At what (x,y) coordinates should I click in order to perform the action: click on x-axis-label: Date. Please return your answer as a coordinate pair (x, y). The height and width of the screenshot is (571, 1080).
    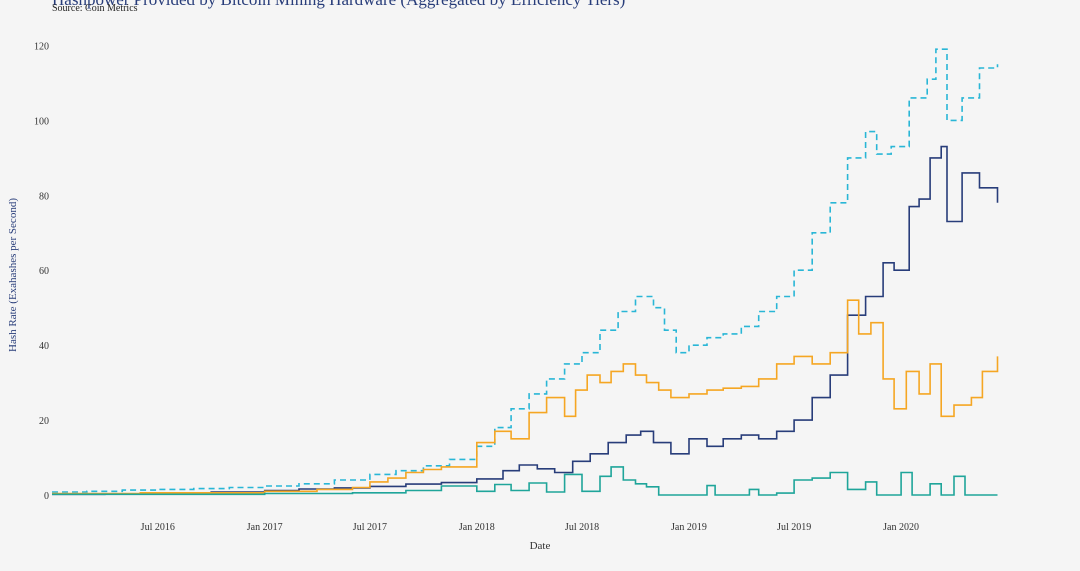
    Looking at the image, I should click on (540, 546).